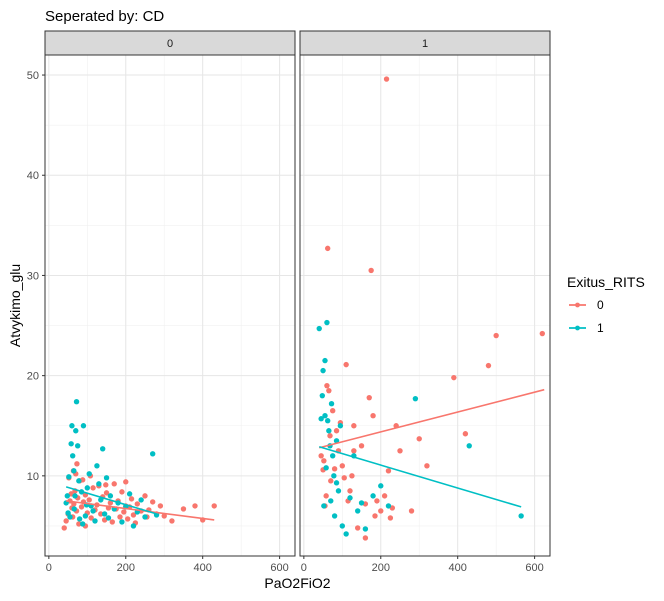  What do you see at coordinates (33, 276) in the screenshot?
I see `y-tick-label: 30` at bounding box center [33, 276].